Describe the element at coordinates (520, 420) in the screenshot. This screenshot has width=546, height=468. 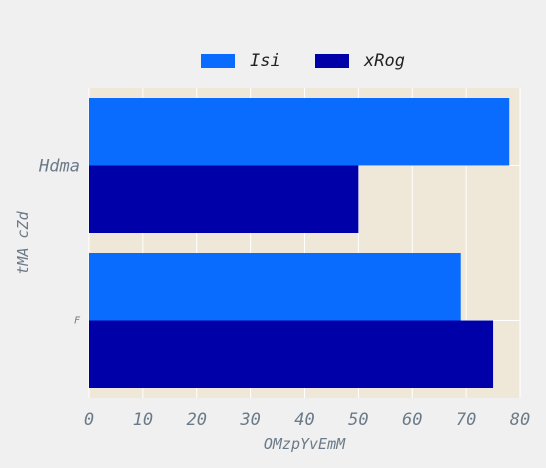
I see `x-tick-label: 80` at that location.